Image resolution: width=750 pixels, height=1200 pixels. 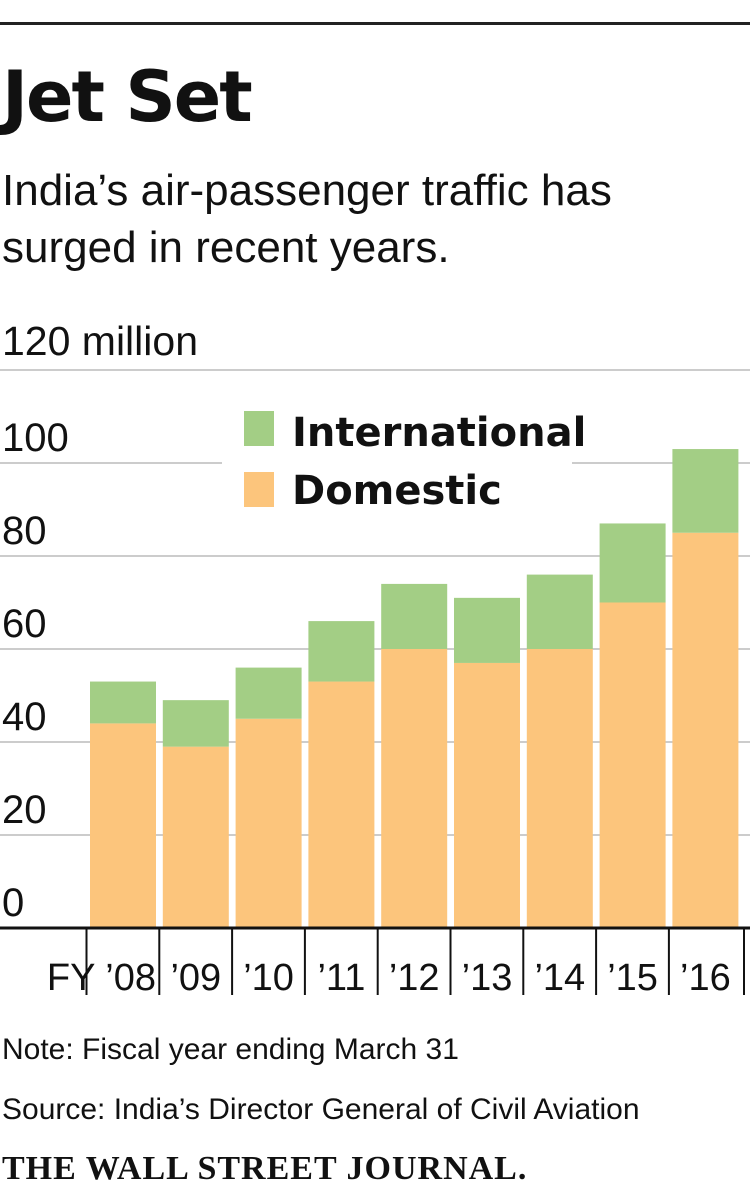 What do you see at coordinates (341, 978) in the screenshot?
I see `x-tick-label: ’11` at bounding box center [341, 978].